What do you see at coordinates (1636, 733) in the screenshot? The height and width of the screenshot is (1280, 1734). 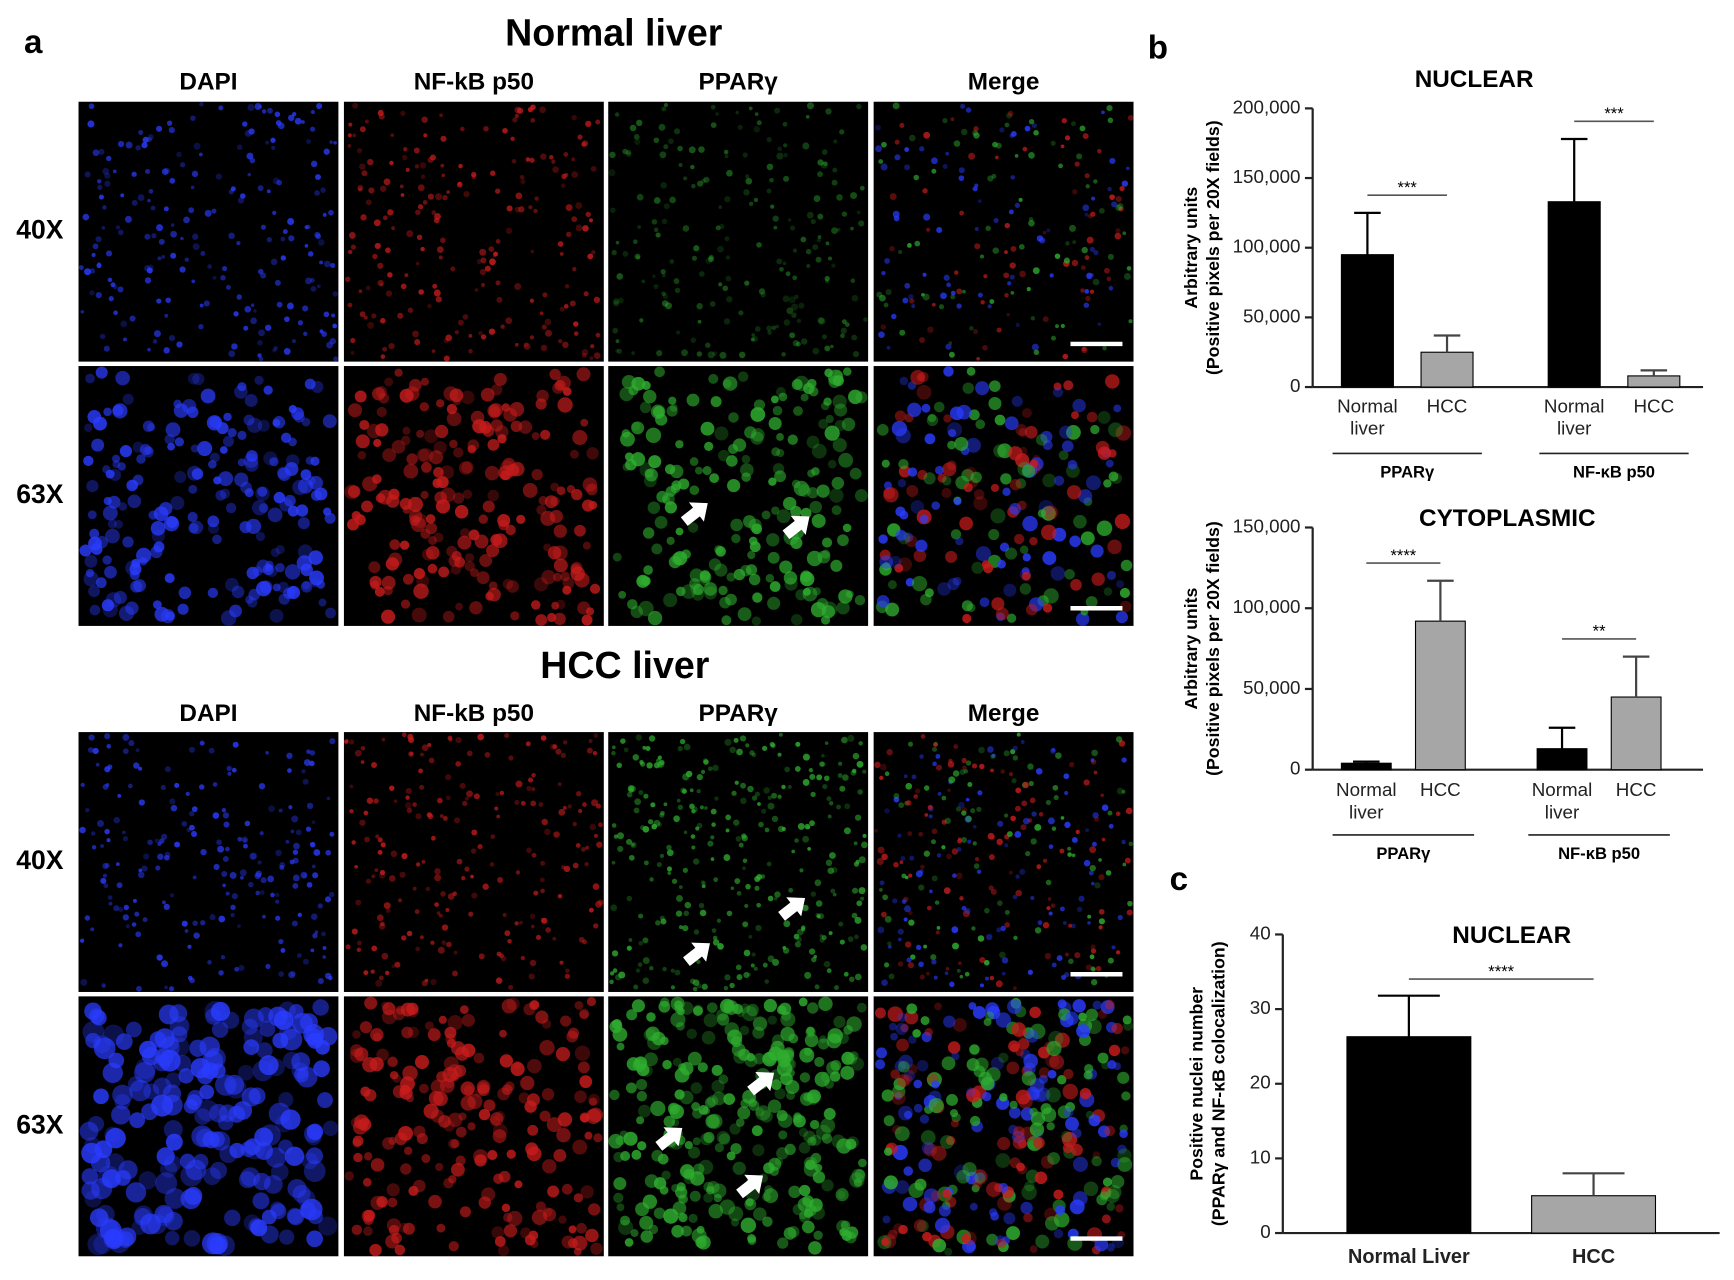 I see `bar` at bounding box center [1636, 733].